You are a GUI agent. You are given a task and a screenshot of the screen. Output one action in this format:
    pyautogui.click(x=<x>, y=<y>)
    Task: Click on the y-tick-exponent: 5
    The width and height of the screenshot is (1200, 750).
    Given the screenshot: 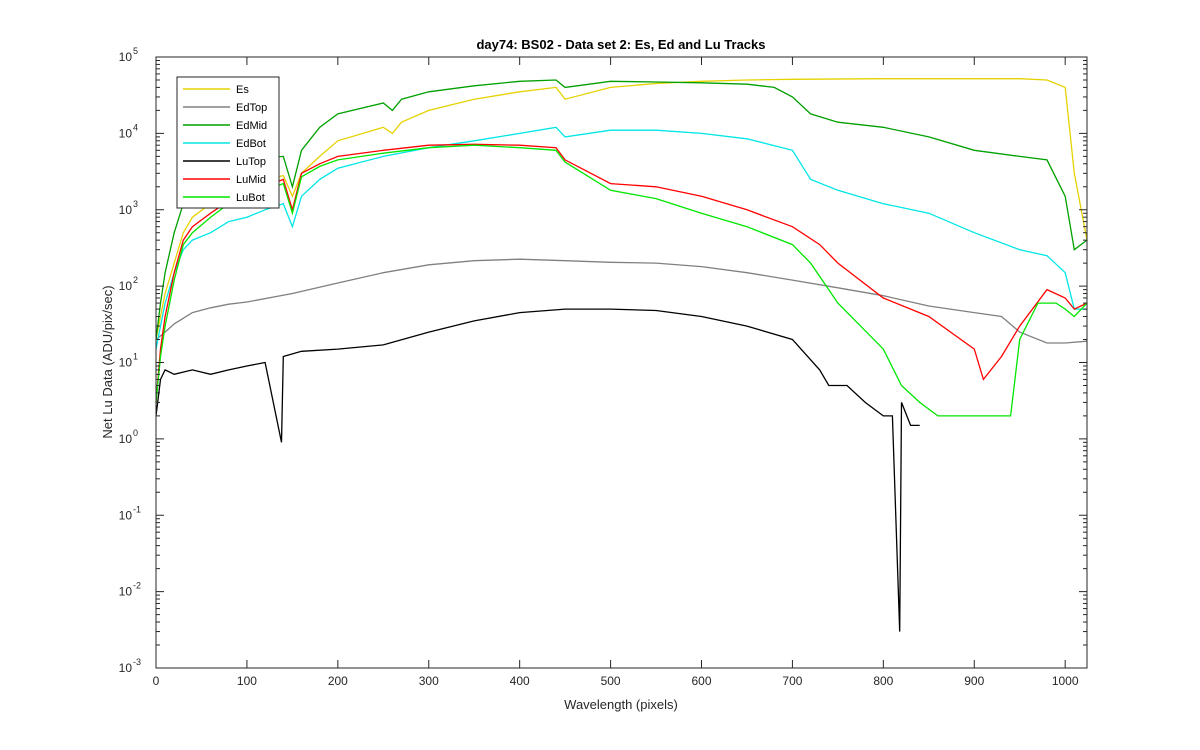 What is the action you would take?
    pyautogui.click(x=135, y=51)
    